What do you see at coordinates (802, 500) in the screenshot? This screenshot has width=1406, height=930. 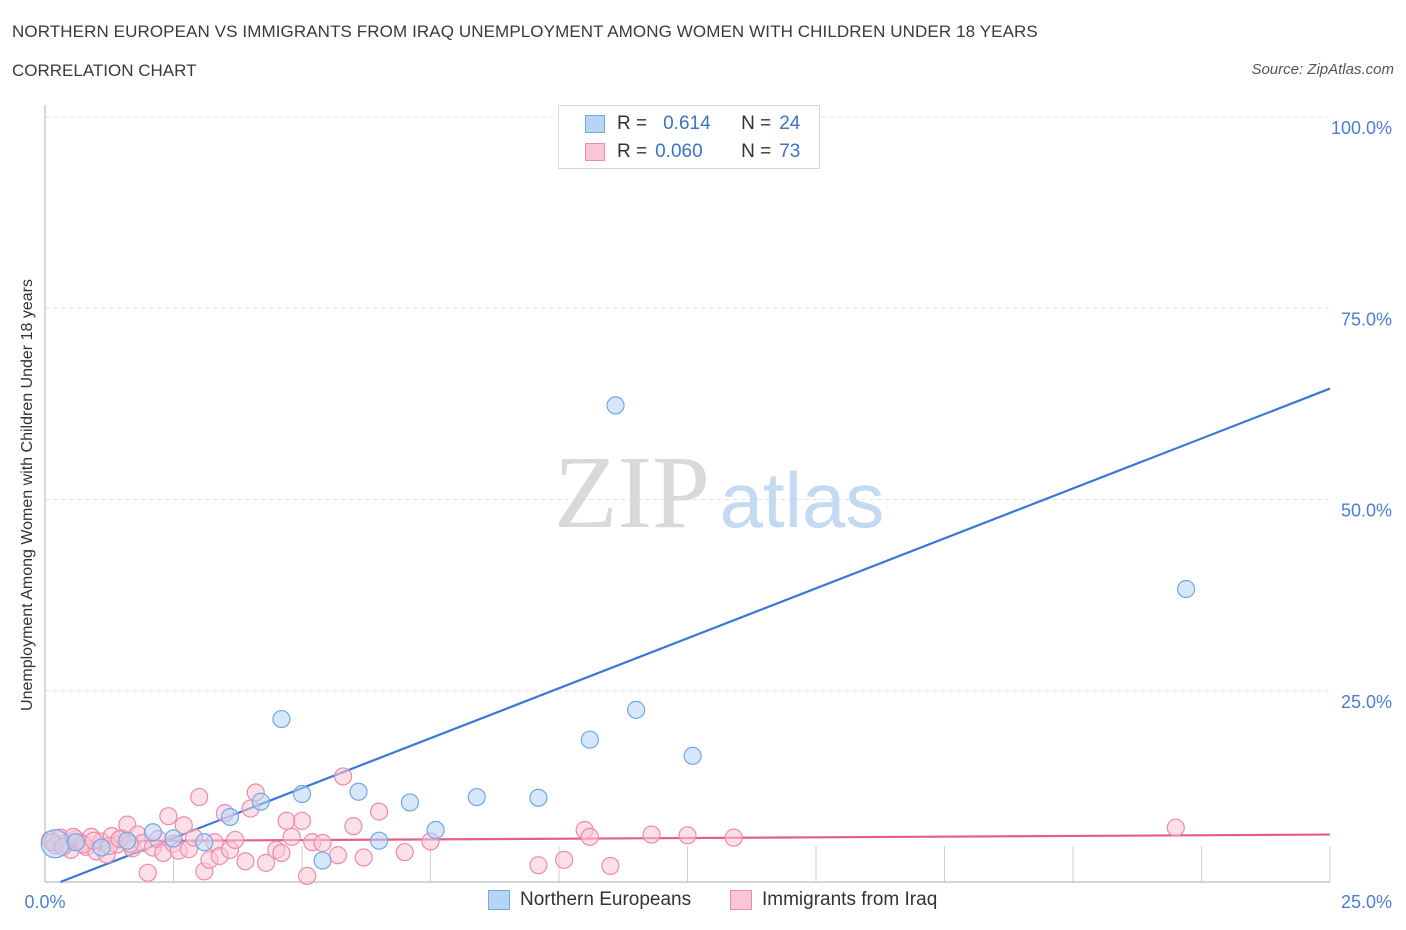 I see `watermark-atlas: atlas` at bounding box center [802, 500].